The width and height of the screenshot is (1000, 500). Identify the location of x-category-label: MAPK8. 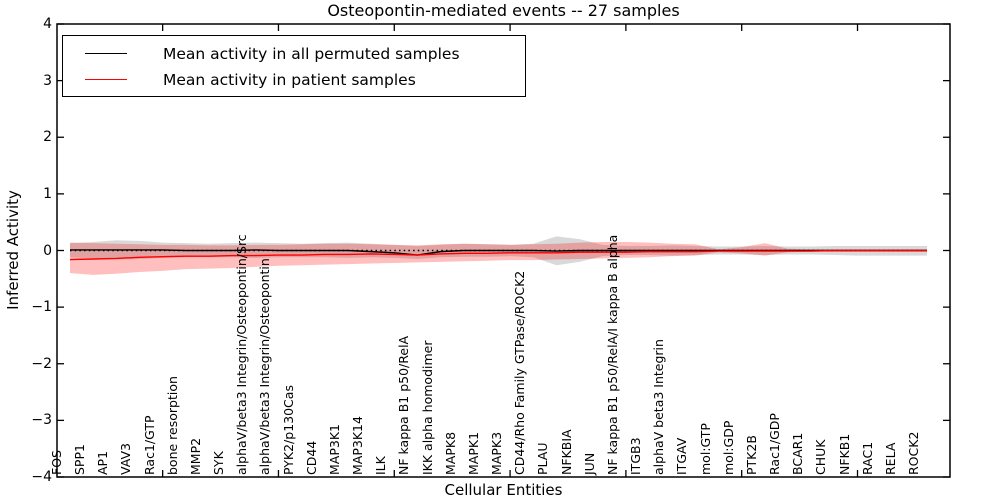
(450, 453).